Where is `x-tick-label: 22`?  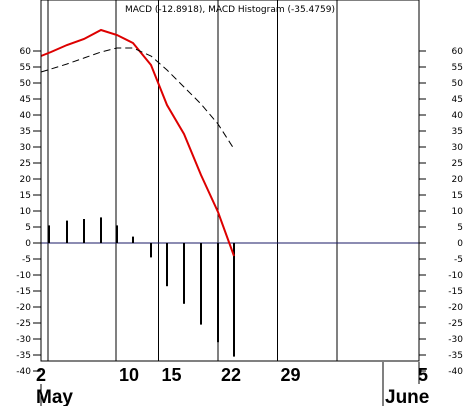 x-tick-label: 22 is located at coordinates (231, 375).